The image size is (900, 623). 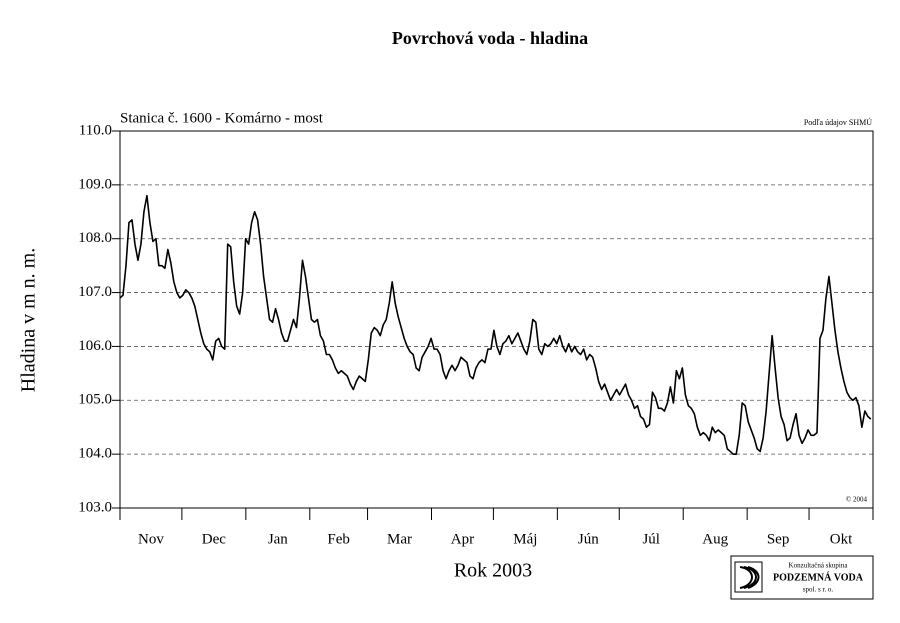 What do you see at coordinates (95, 507) in the screenshot?
I see `y-tick-label: 103.0` at bounding box center [95, 507].